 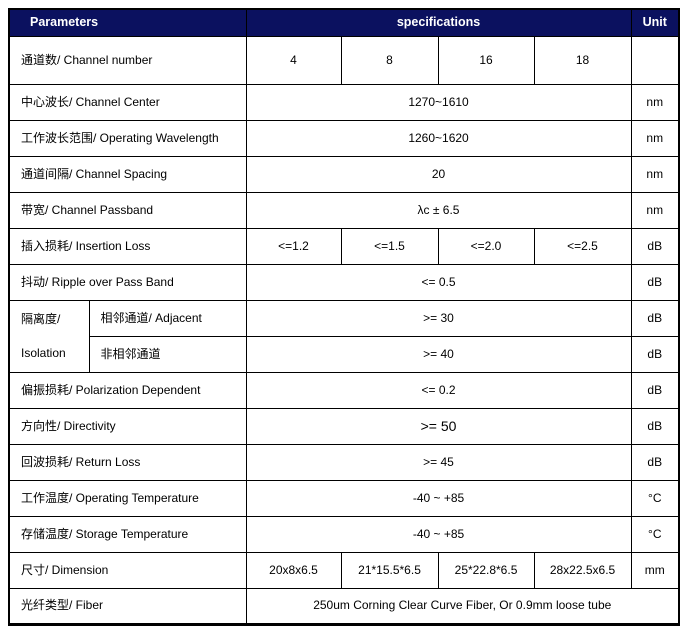 I want to click on param-label: 方向性/ Directivity, so click(x=127, y=426).